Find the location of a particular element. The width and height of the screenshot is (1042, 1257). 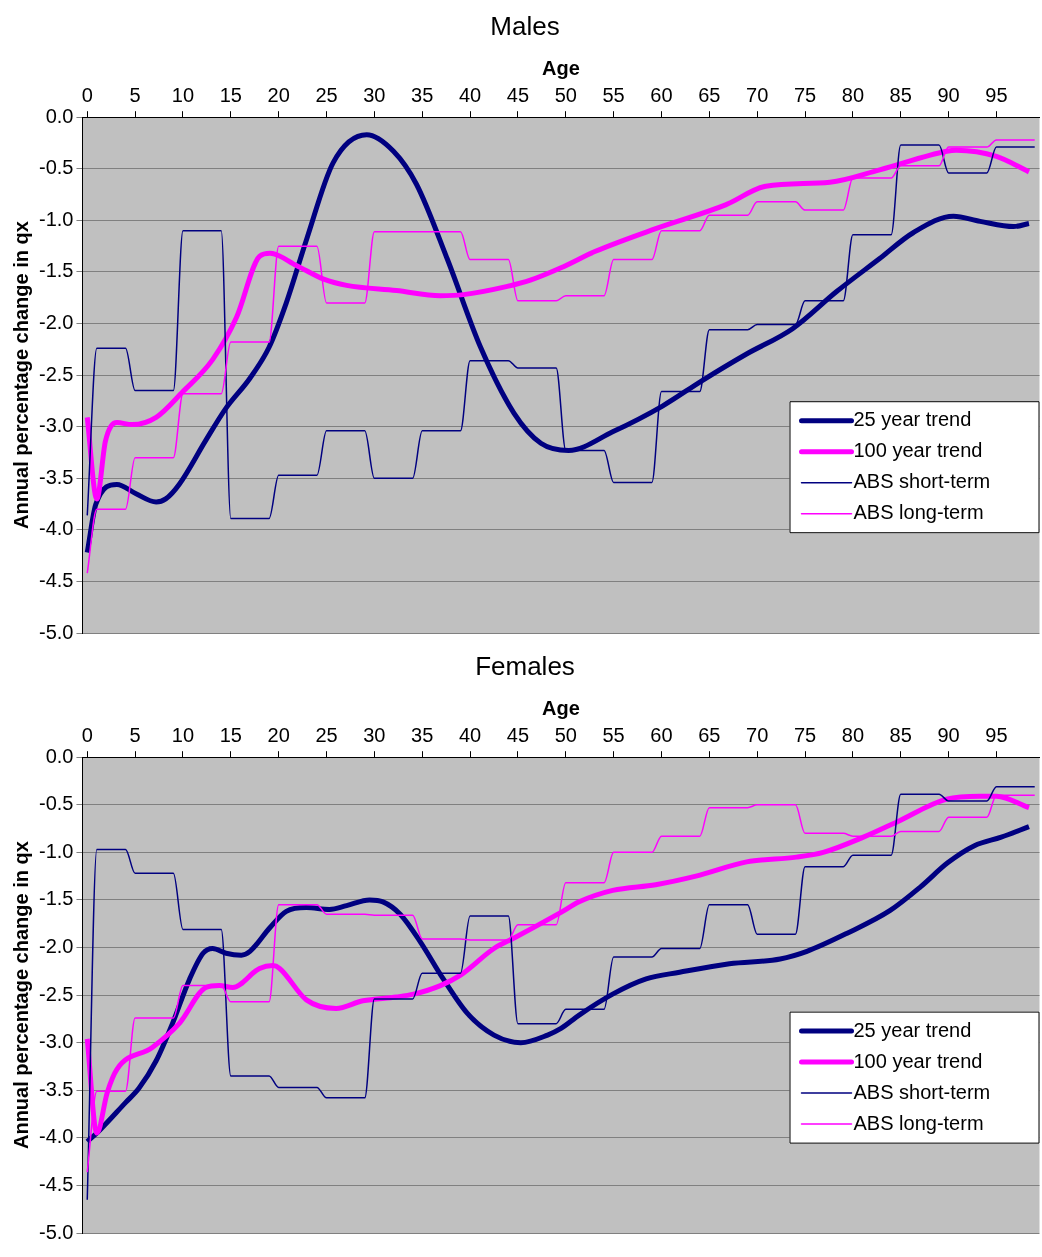

chart-title: Females is located at coordinates (525, 665).